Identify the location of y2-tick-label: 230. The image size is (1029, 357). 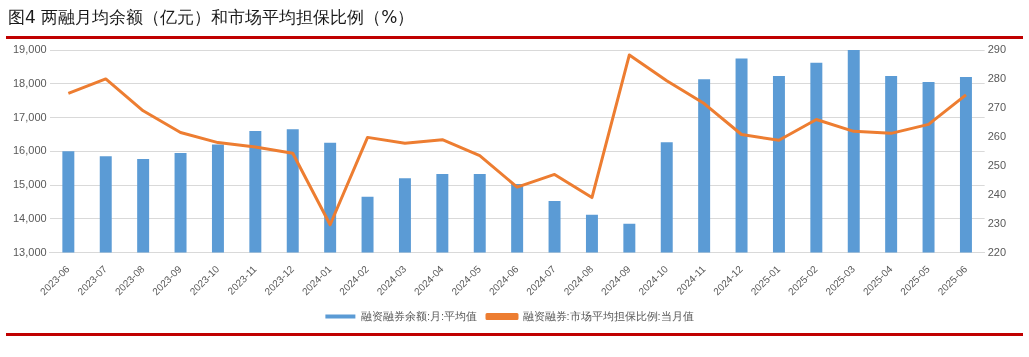
(997, 222).